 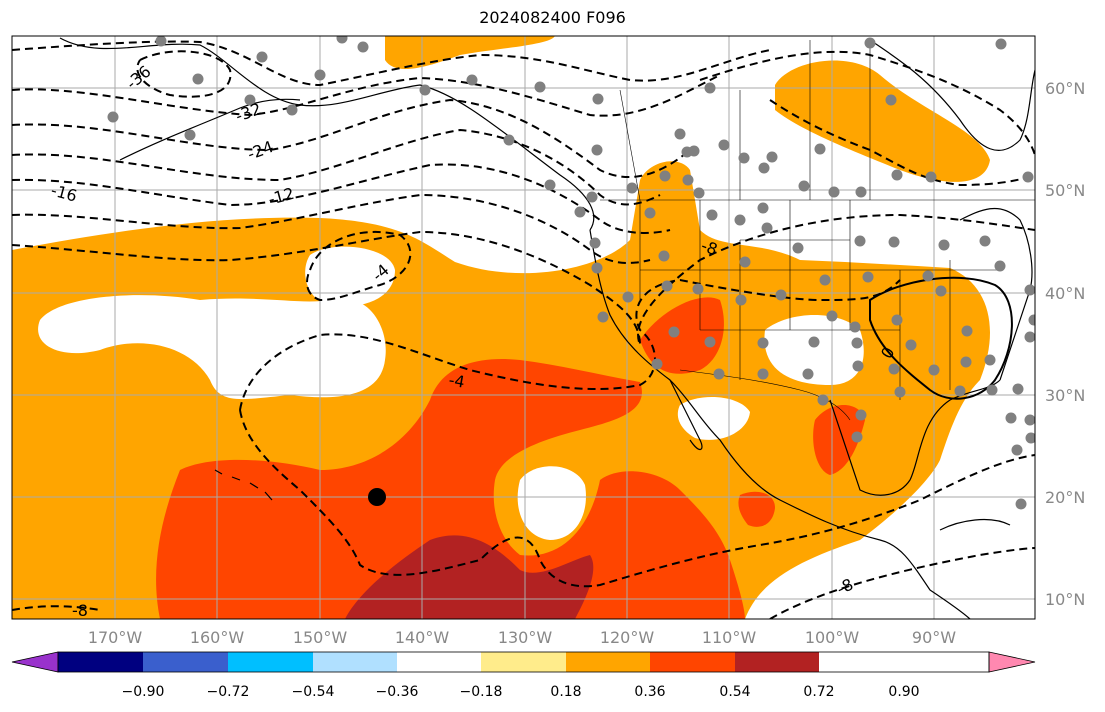 I want to click on fill-region-orange-canada, so click(x=882, y=121).